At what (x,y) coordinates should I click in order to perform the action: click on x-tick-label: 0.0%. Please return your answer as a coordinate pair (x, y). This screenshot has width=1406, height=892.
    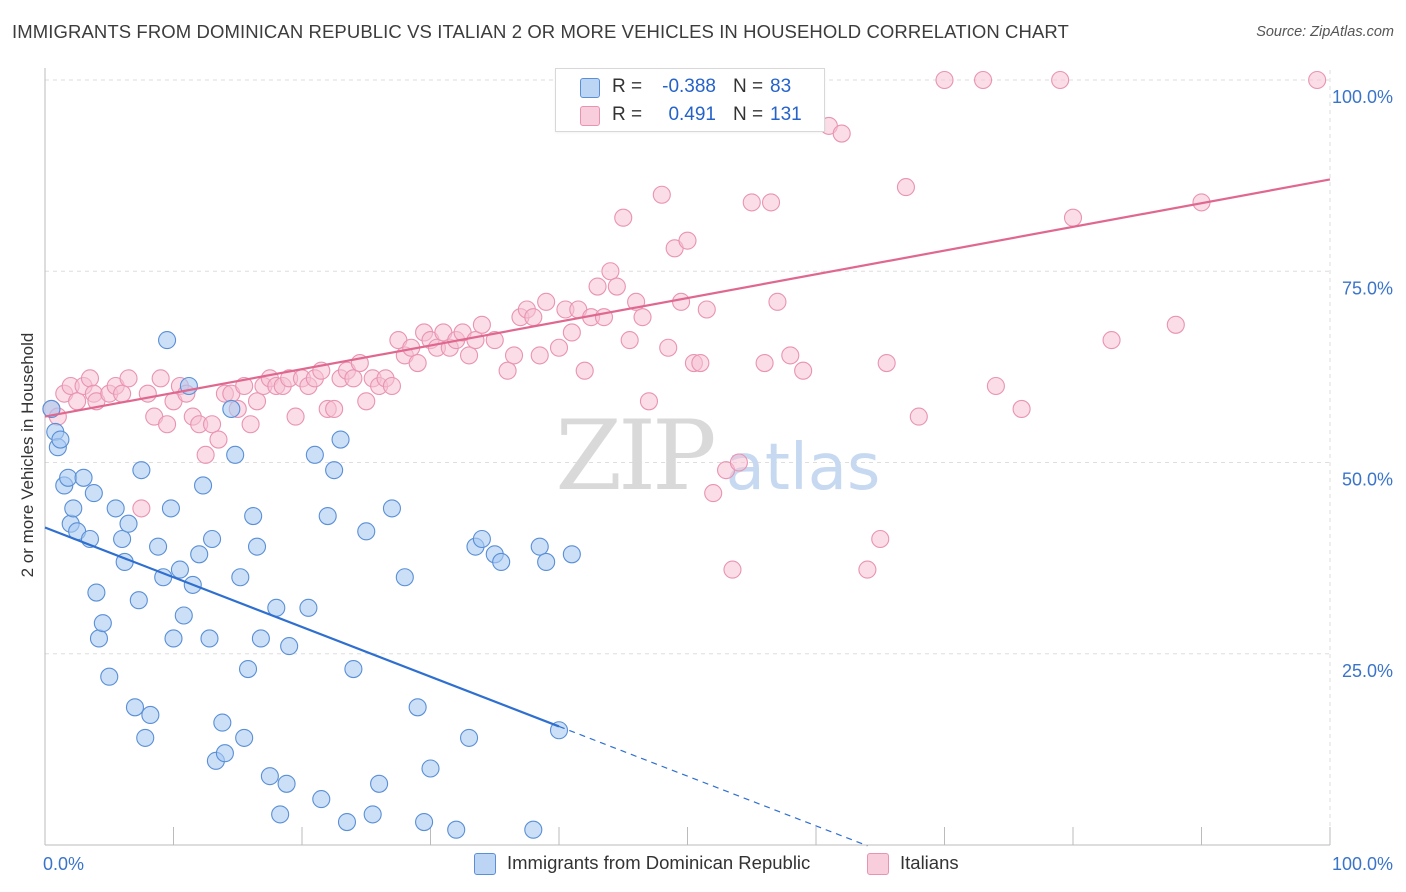
    Looking at the image, I should click on (63, 864).